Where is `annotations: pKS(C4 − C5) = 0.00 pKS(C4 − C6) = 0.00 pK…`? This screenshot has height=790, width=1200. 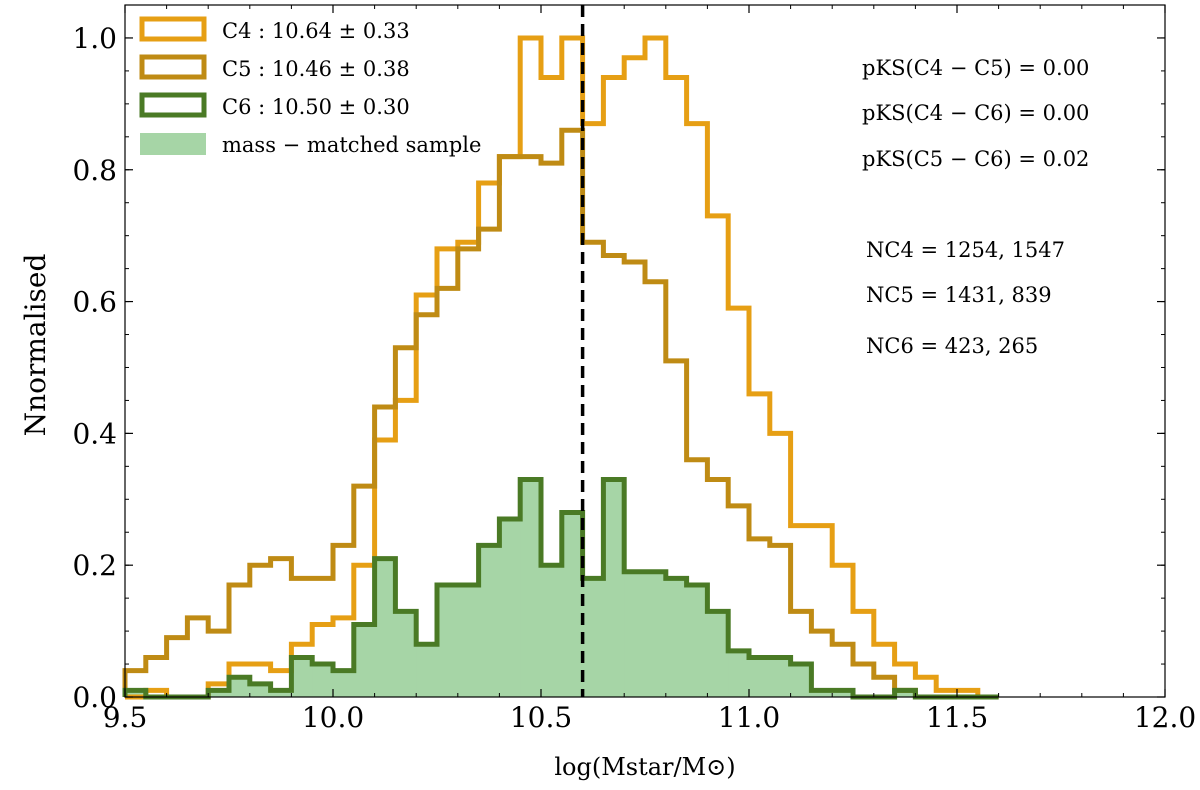 annotations: pKS(C4 − C5) = 0.00 pKS(C4 − C6) = 0.00 pK… is located at coordinates (975, 207).